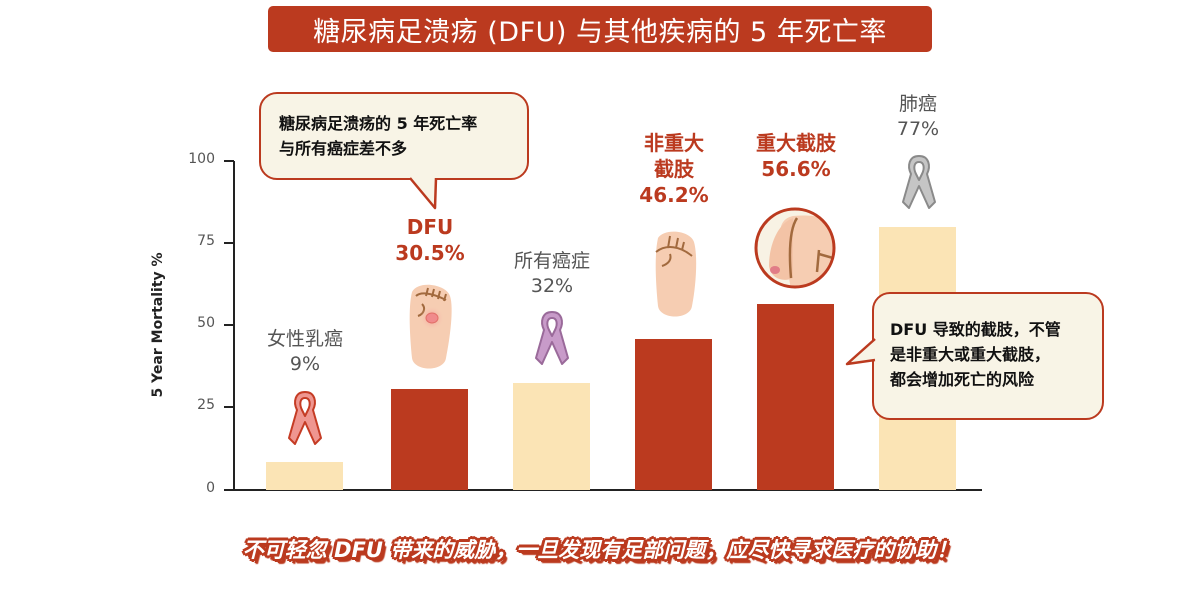  What do you see at coordinates (206, 241) in the screenshot?
I see `y-tick-label: 75` at bounding box center [206, 241].